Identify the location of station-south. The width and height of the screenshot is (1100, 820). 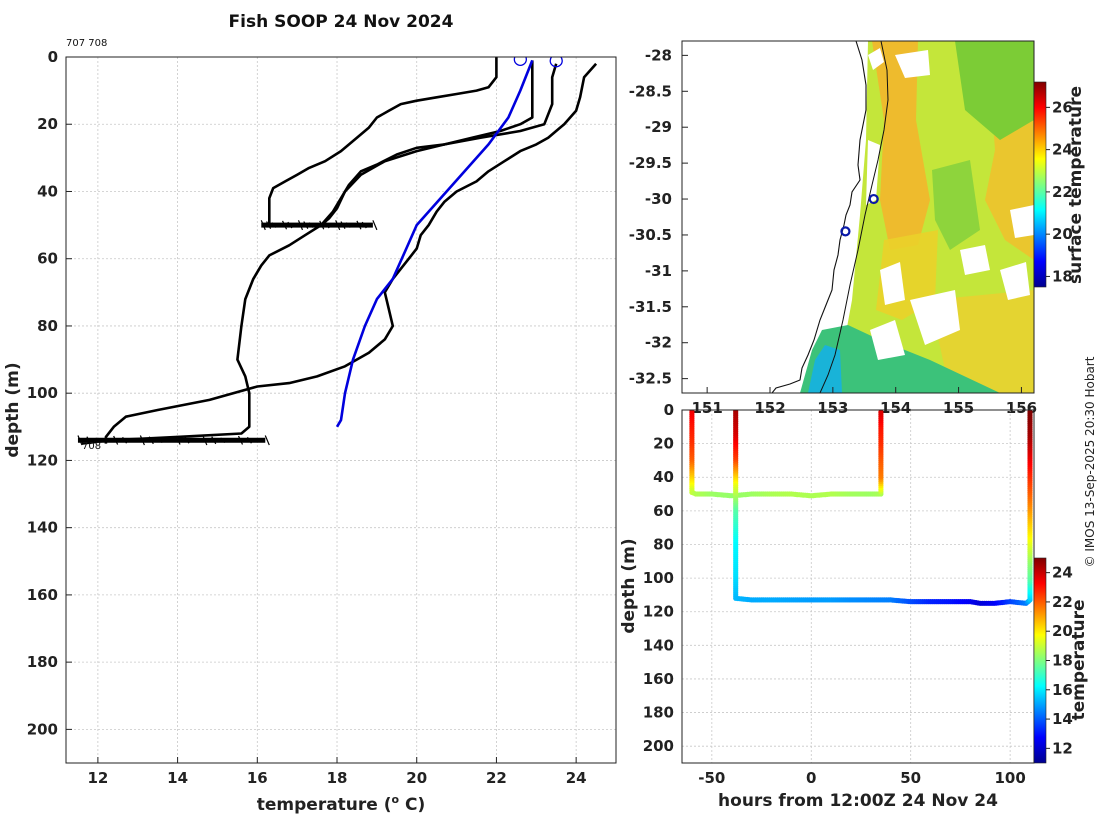
(845, 231).